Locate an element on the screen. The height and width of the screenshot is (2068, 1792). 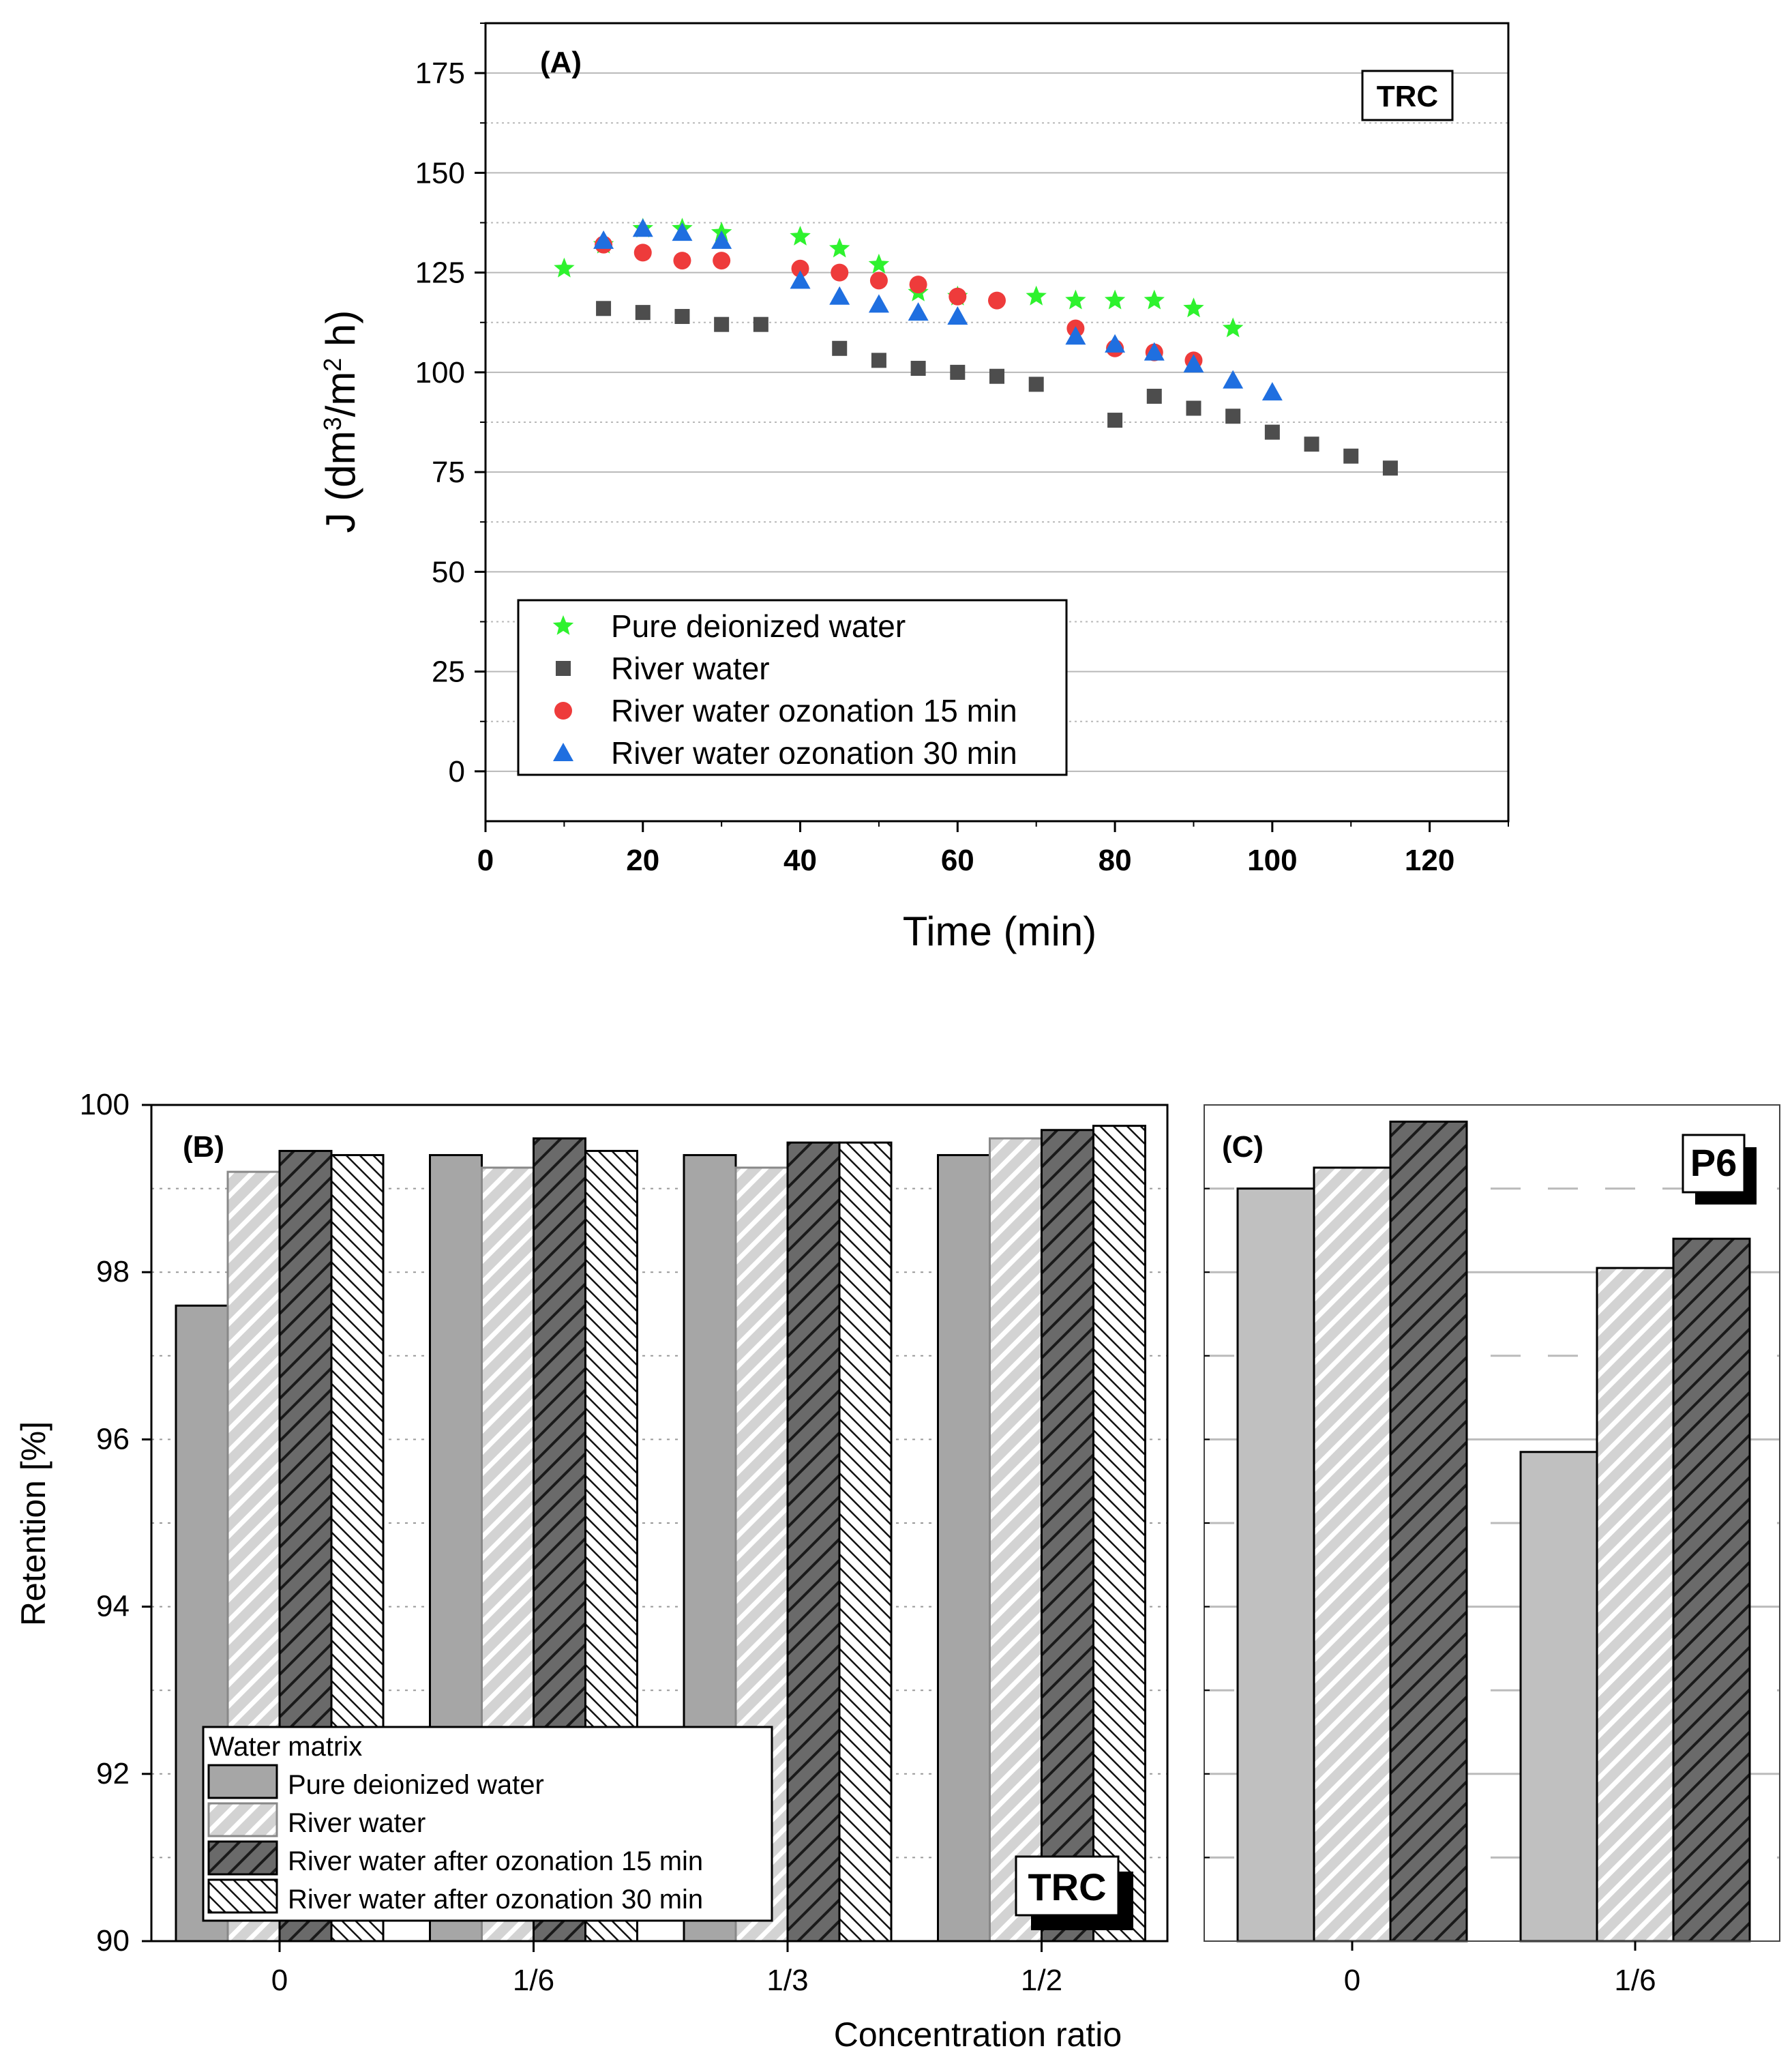
panel-a-legend-frame is located at coordinates (793, 687).